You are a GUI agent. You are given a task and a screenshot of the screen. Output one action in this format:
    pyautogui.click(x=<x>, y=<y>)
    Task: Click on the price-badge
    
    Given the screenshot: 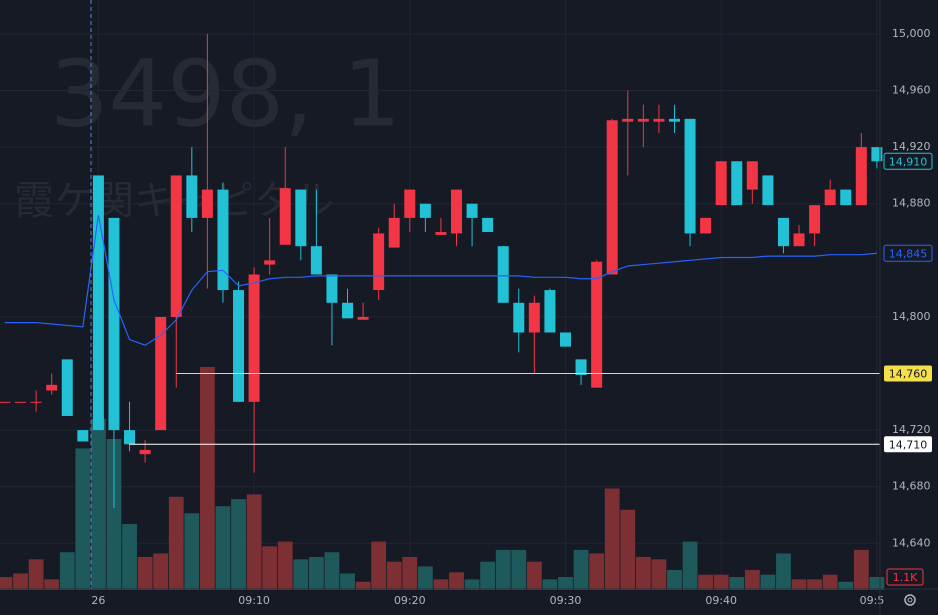 What is the action you would take?
    pyautogui.click(x=908, y=373)
    